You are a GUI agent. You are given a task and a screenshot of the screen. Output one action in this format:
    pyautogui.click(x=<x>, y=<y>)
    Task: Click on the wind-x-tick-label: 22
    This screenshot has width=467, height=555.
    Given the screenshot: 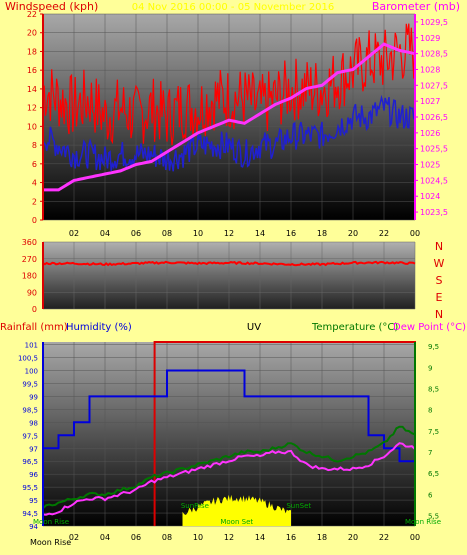 What is the action you would take?
    pyautogui.click(x=384, y=233)
    